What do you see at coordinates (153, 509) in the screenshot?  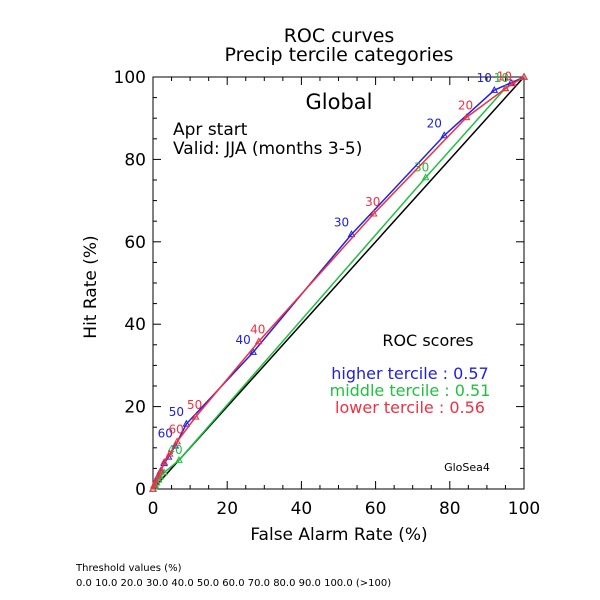 I see `x-tick-label: 0` at bounding box center [153, 509].